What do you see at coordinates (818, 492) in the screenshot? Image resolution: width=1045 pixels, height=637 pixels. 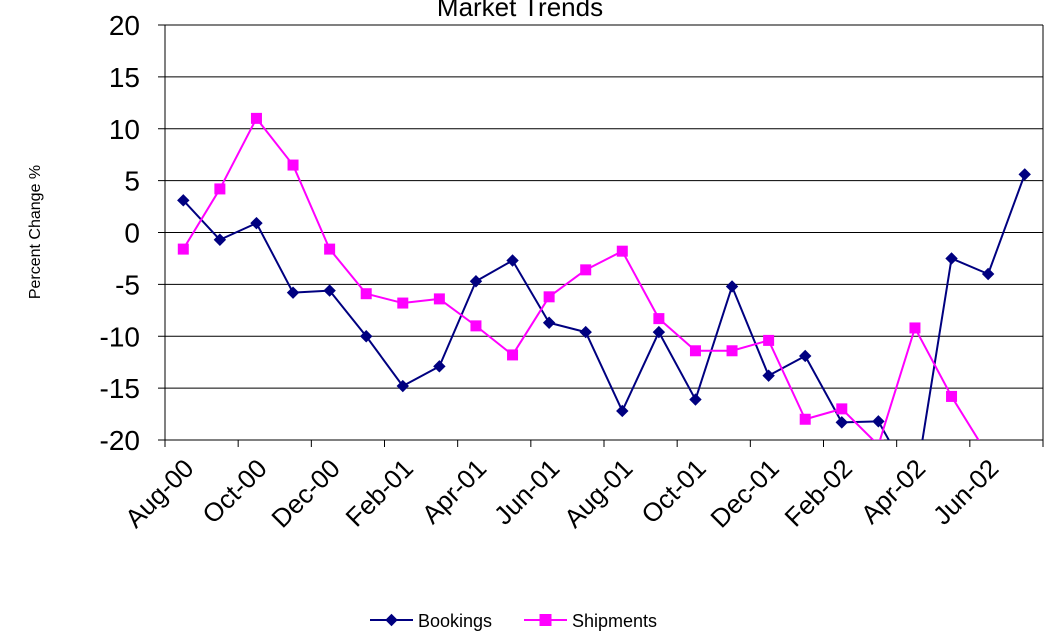 I see `x-tick-label: Feb-02` at bounding box center [818, 492].